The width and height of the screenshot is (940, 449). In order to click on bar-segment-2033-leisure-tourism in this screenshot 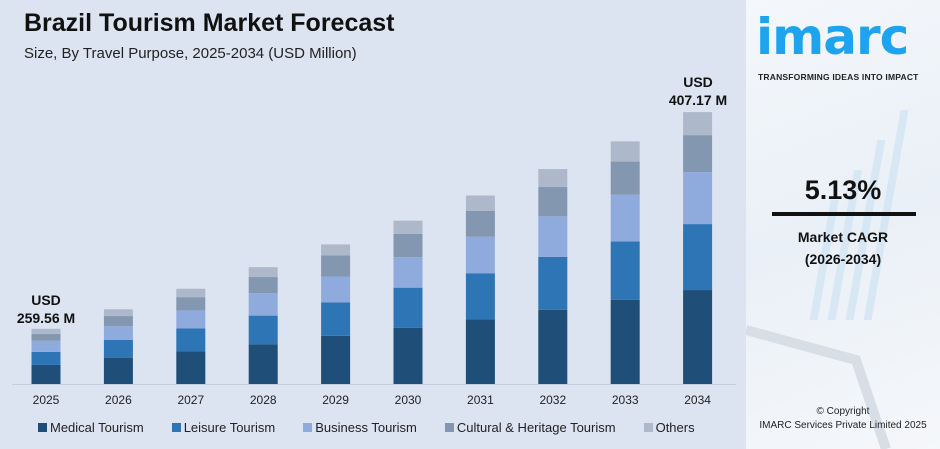, I will do `click(625, 270)`.